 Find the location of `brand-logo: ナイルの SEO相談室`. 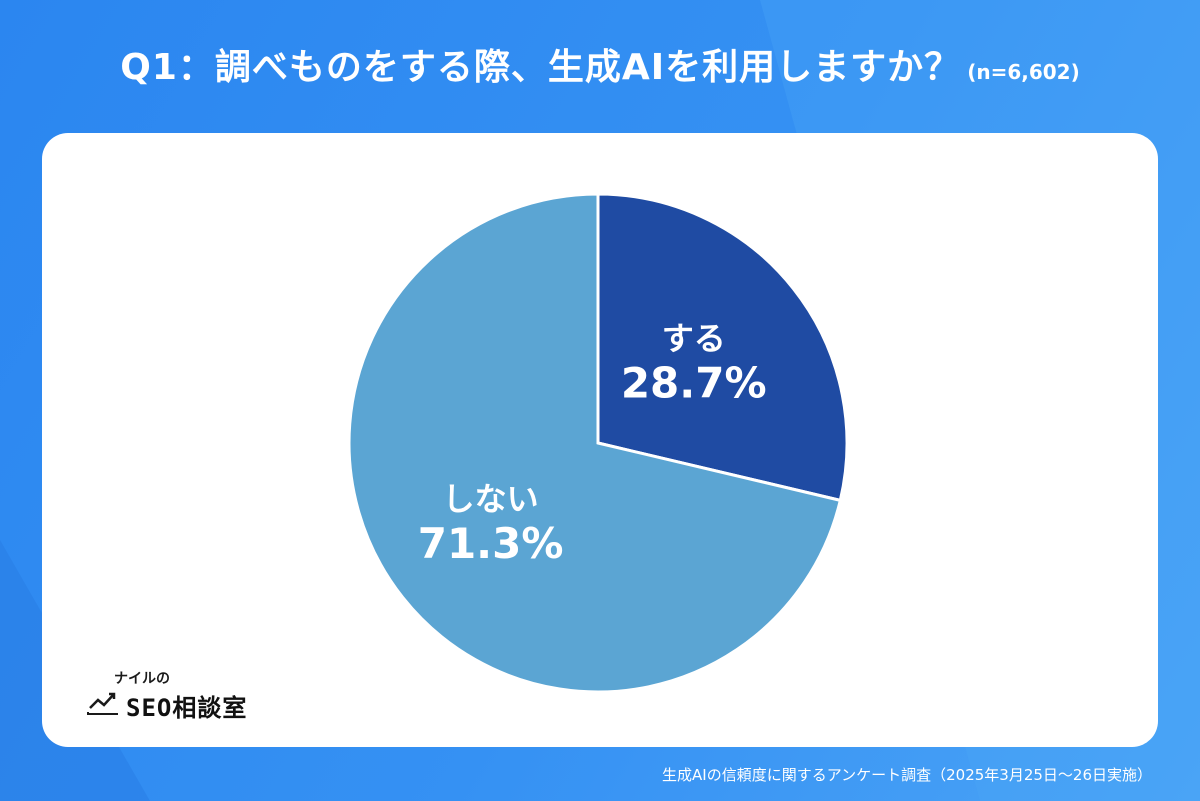

brand-logo: ナイルの SEO相談室 is located at coordinates (171, 695).